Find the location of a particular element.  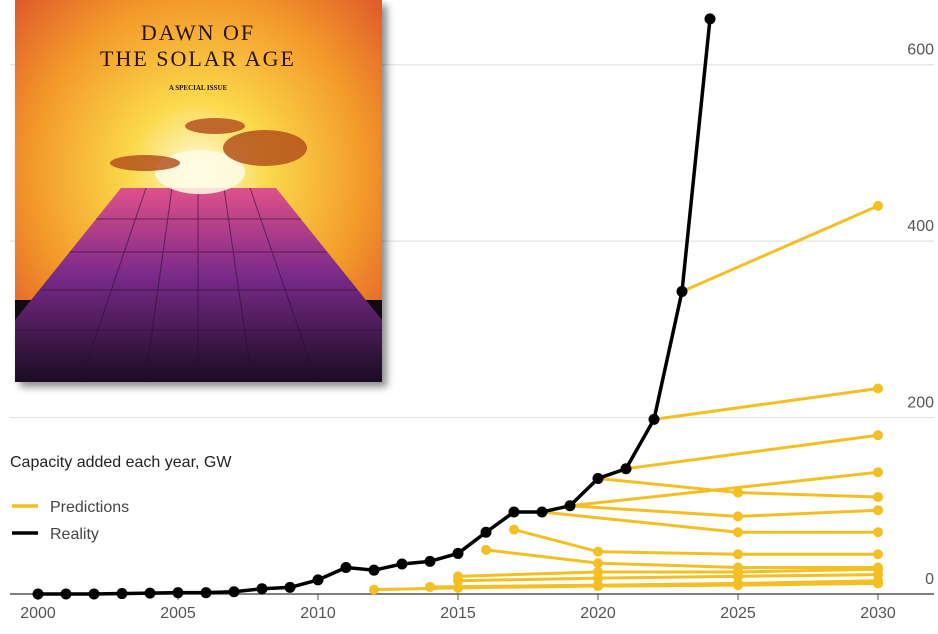

x-tick-label: 2010 is located at coordinates (318, 613).